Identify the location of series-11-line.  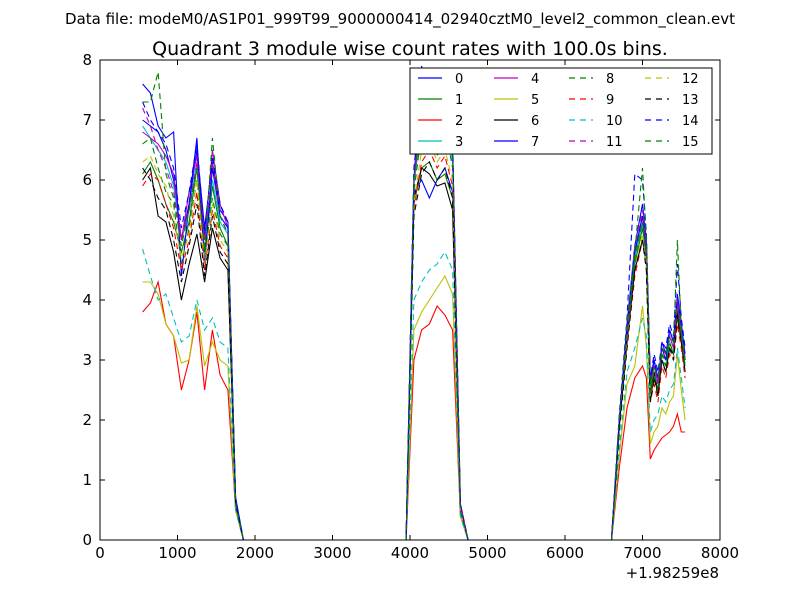
(193, 323).